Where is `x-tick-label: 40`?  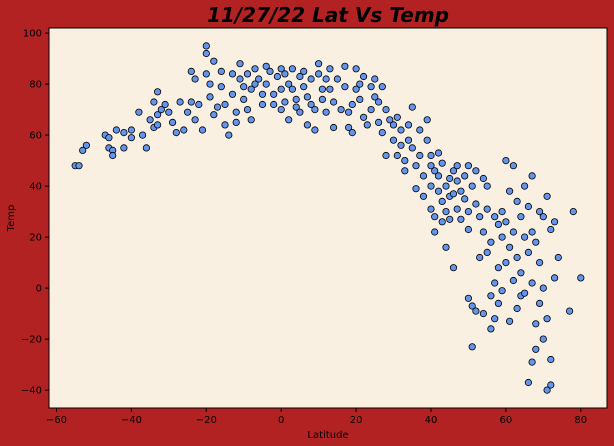
x-tick-label: 40 is located at coordinates (431, 420).